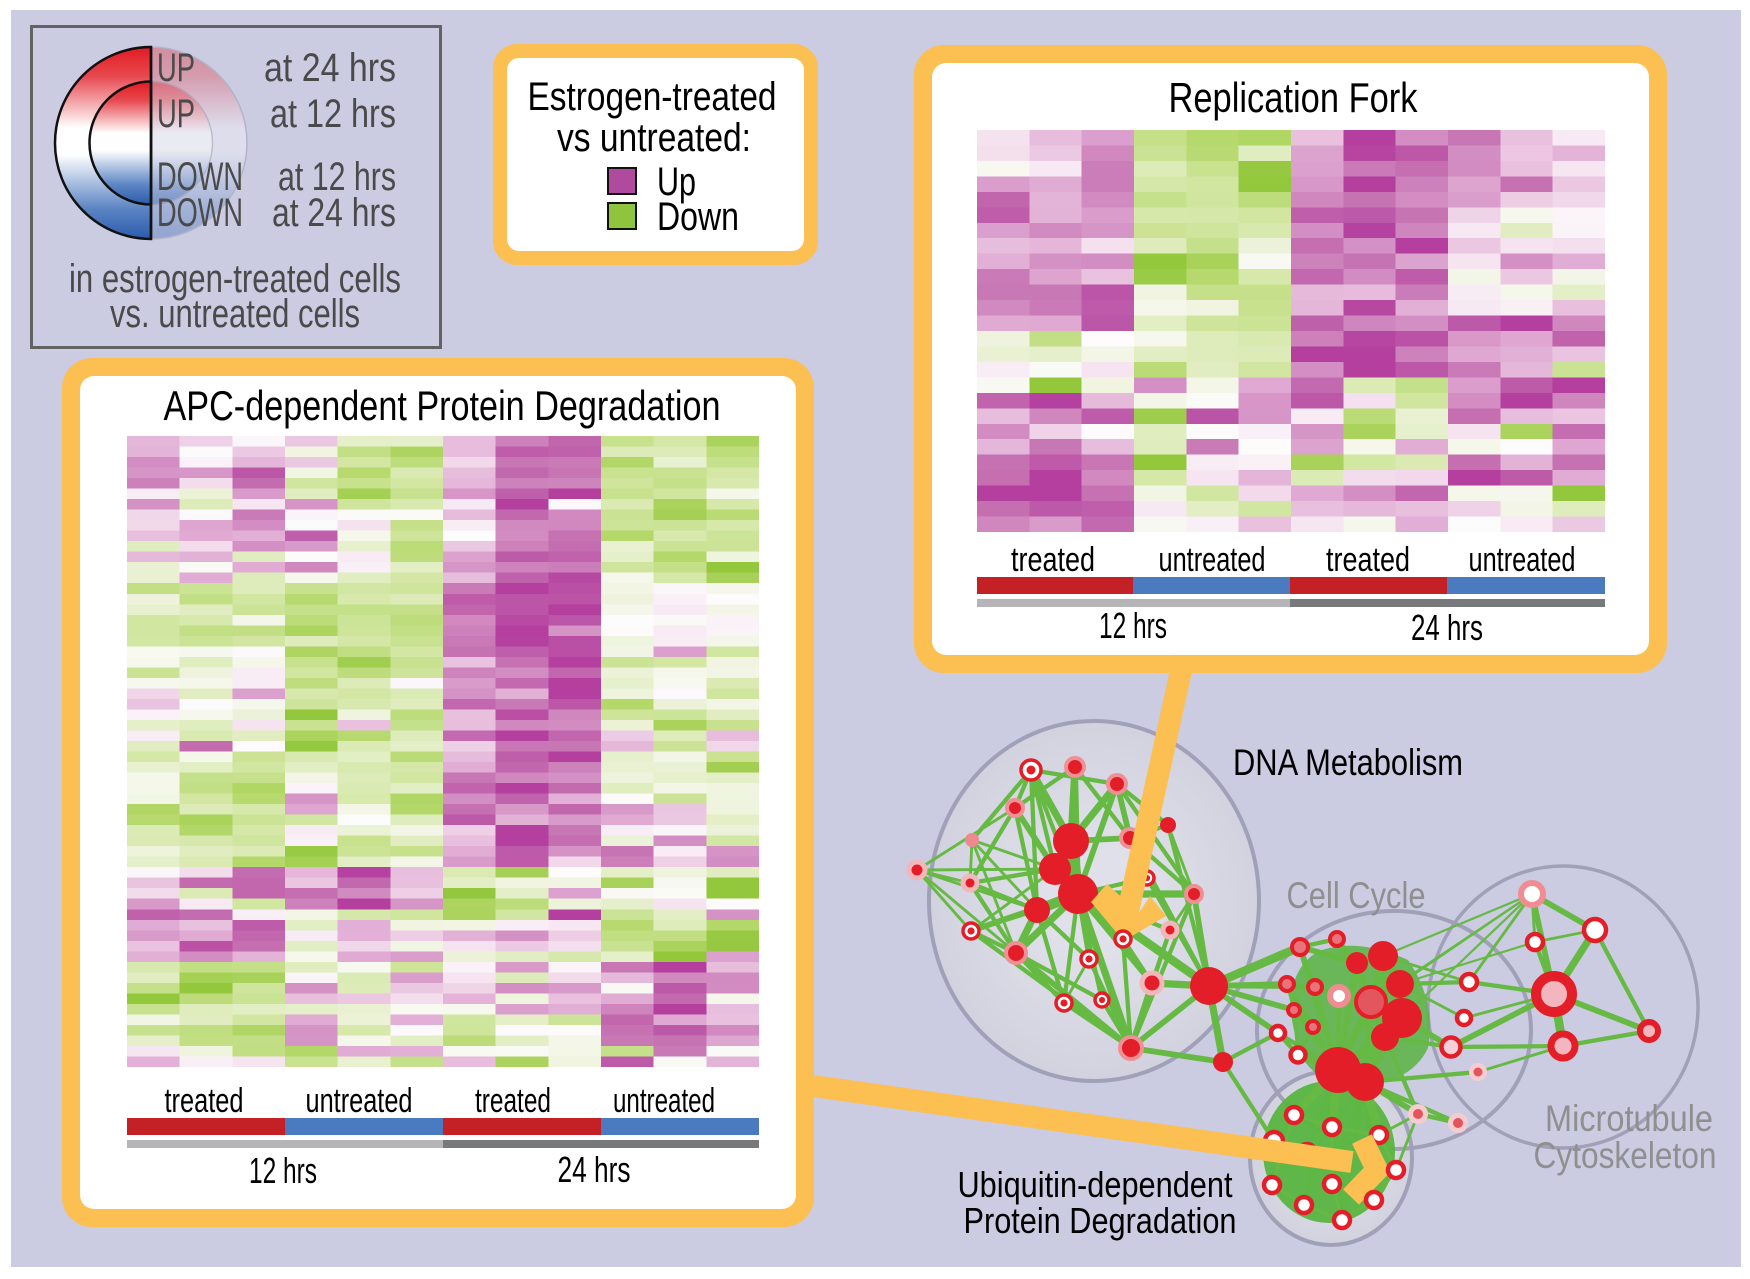 This screenshot has height=1279, width=1750. I want to click on svg-text: Protein Degradation, so click(1100, 1220).